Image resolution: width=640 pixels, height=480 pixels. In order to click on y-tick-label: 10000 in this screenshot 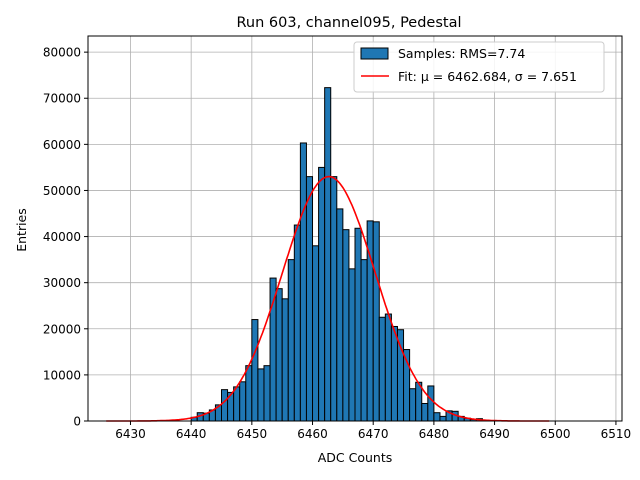, I will do `click(62, 375)`.